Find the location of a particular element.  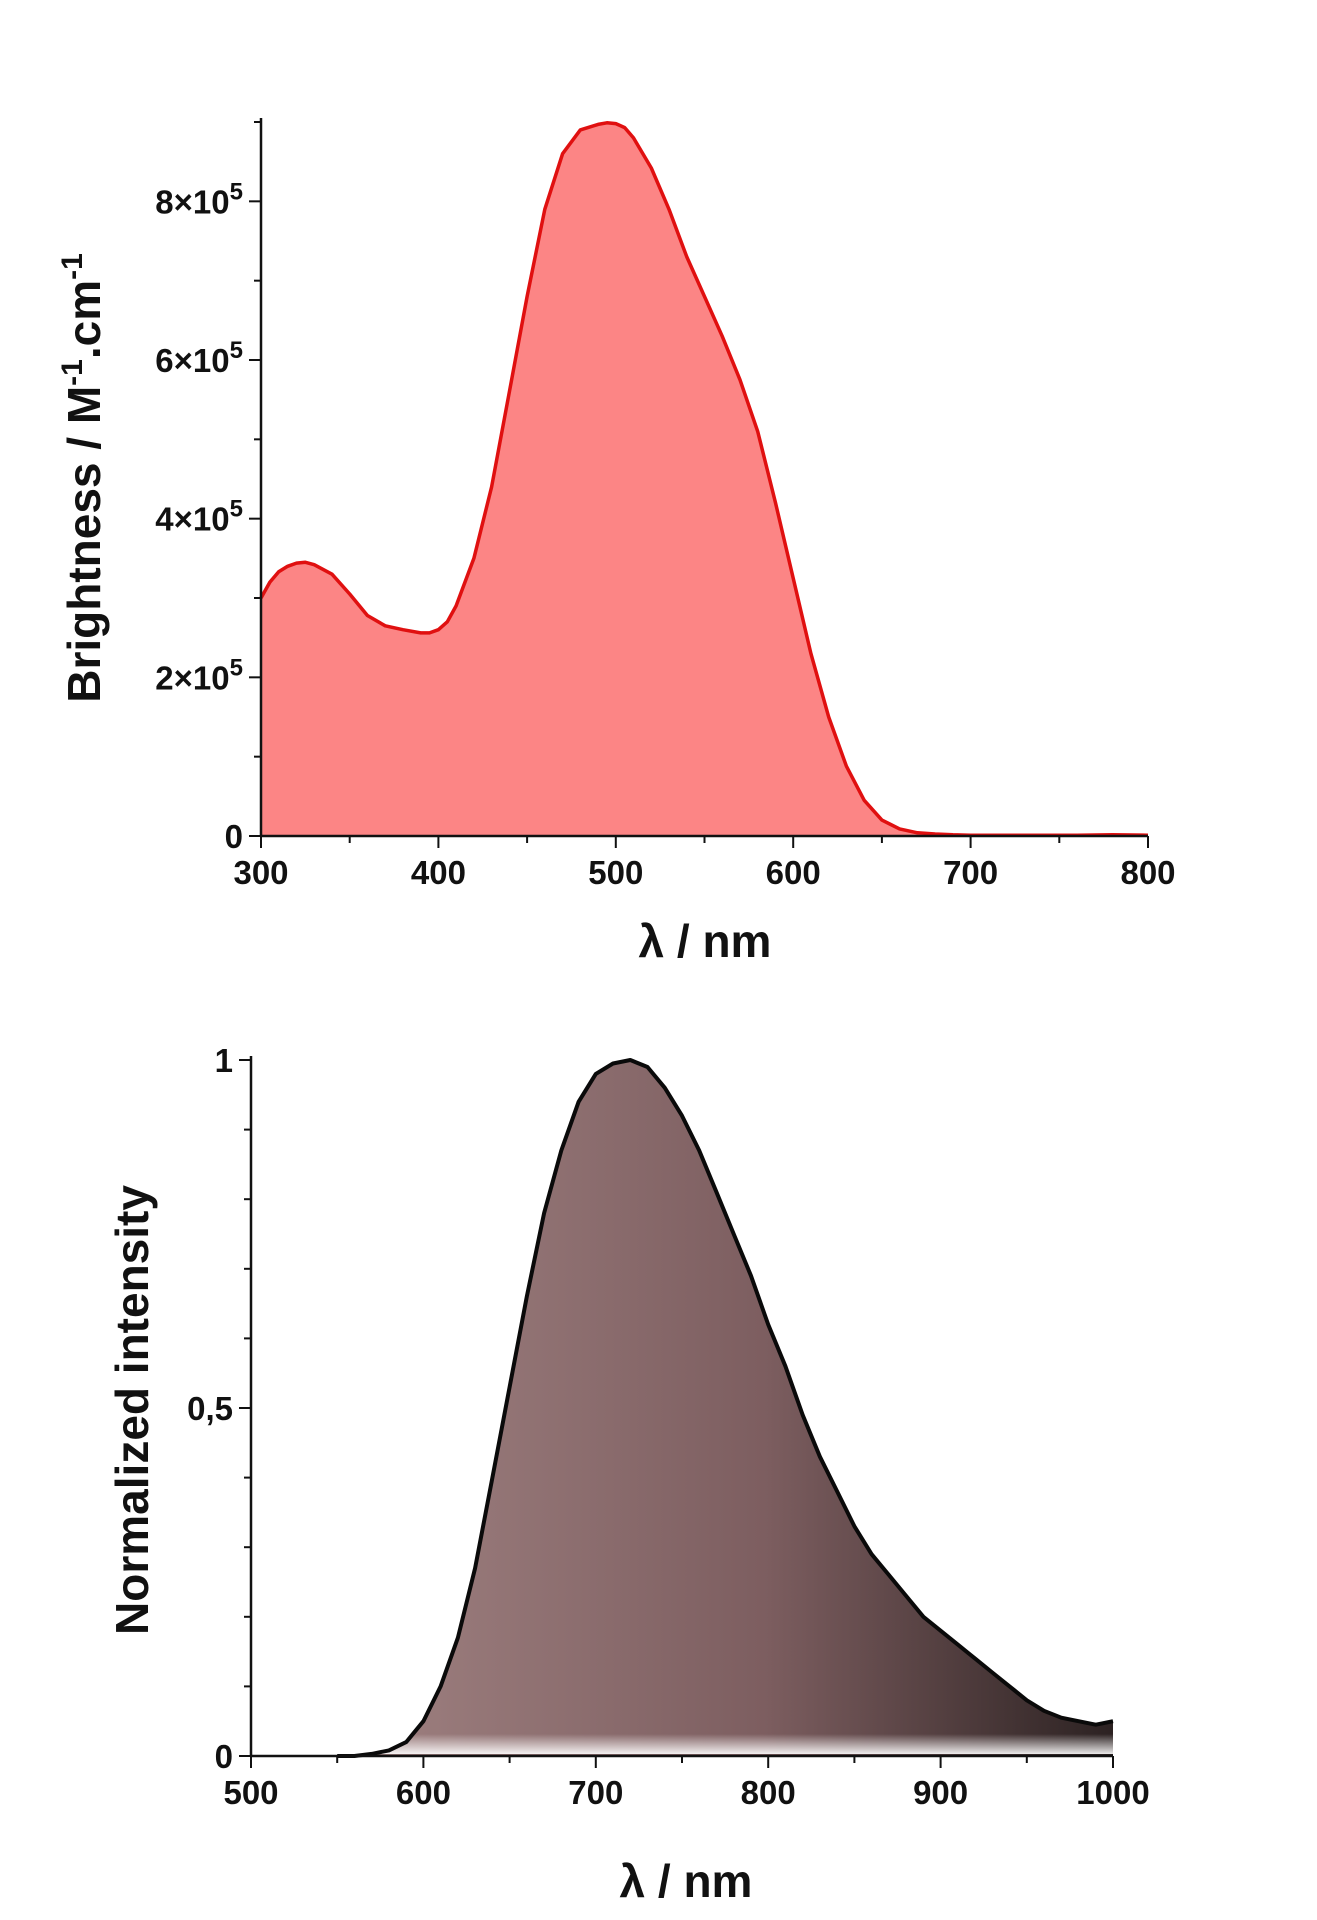

brightness-y-tick-label: 4×10⁵ is located at coordinates (199, 517).